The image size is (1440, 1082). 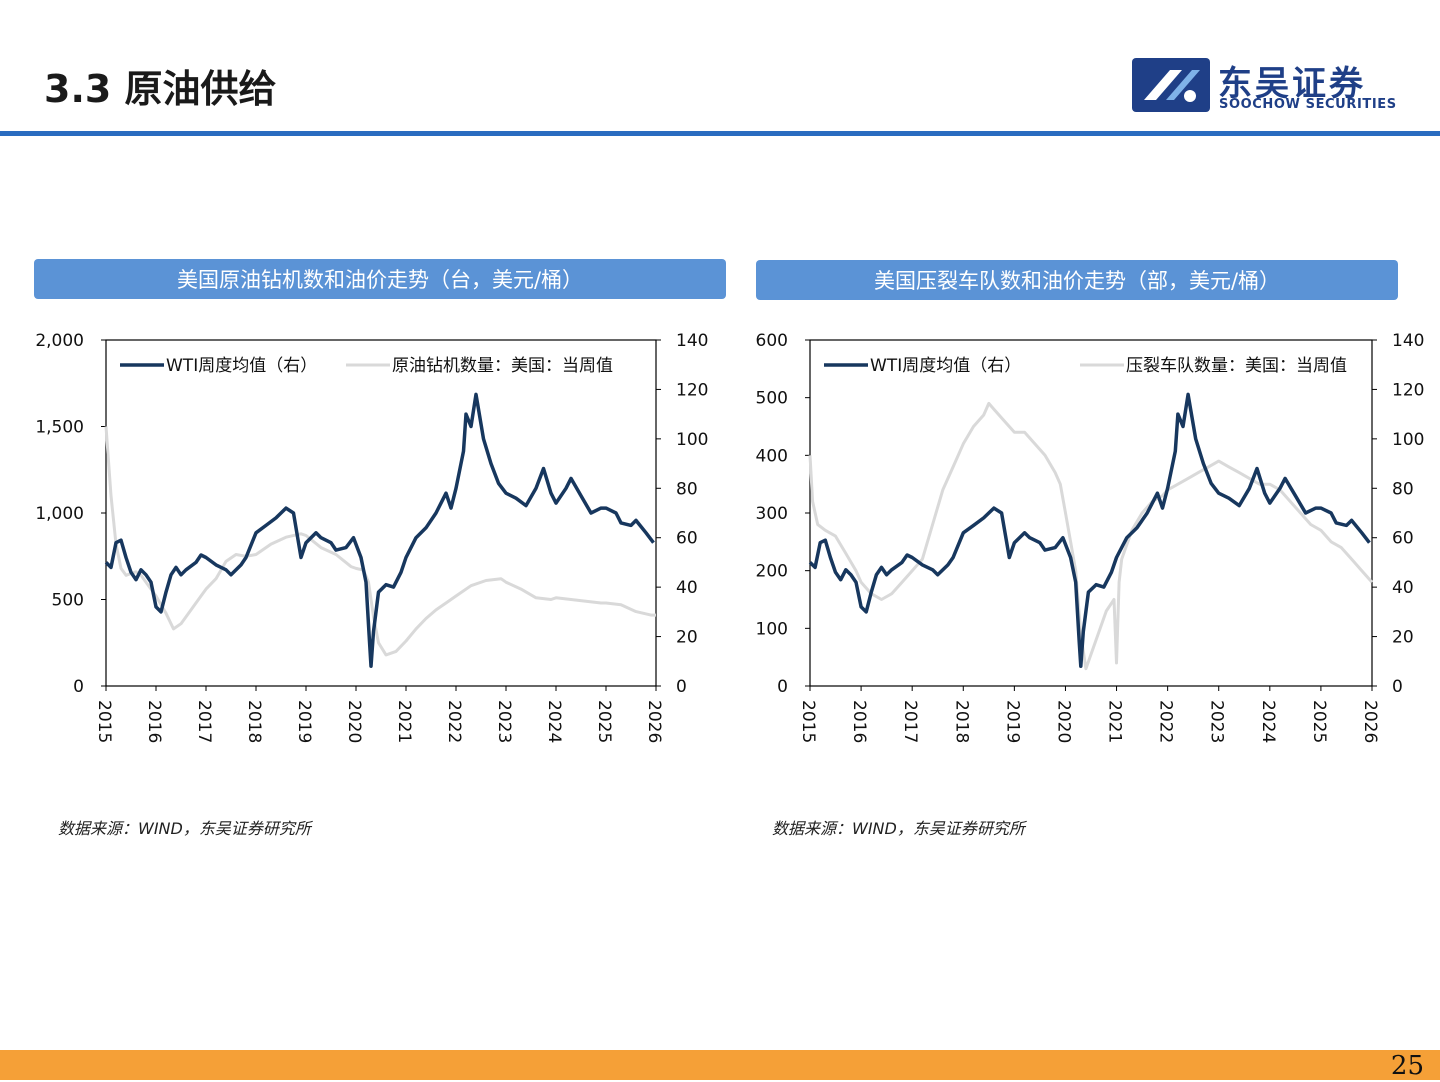 What do you see at coordinates (772, 629) in the screenshot?
I see `y-left-tick-label: 100` at bounding box center [772, 629].